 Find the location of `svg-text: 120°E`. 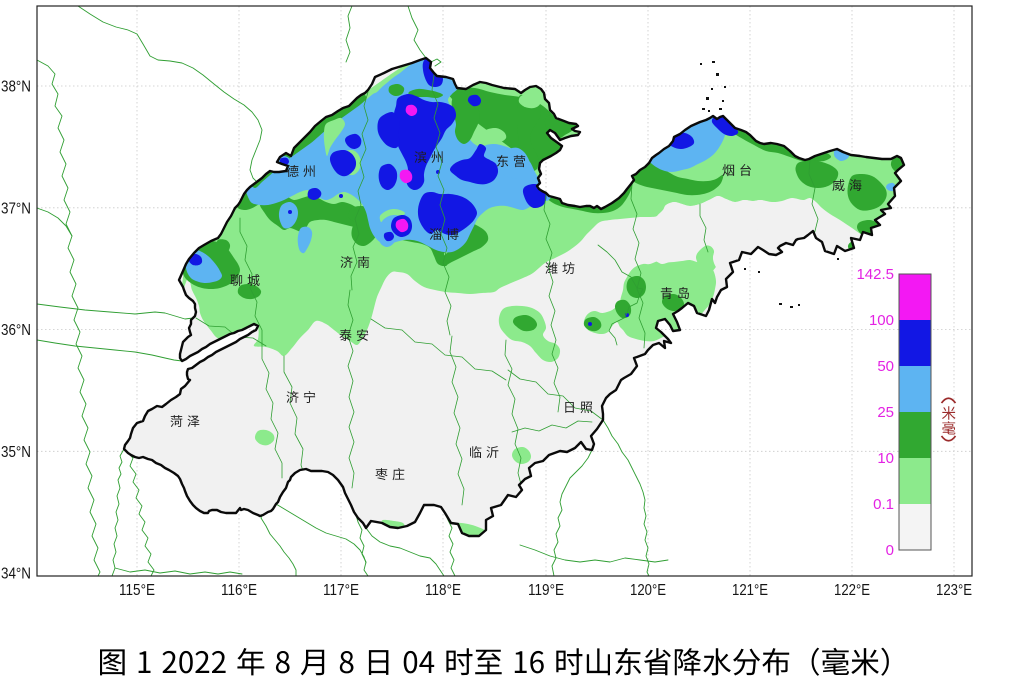

svg-text: 120°E is located at coordinates (648, 590).